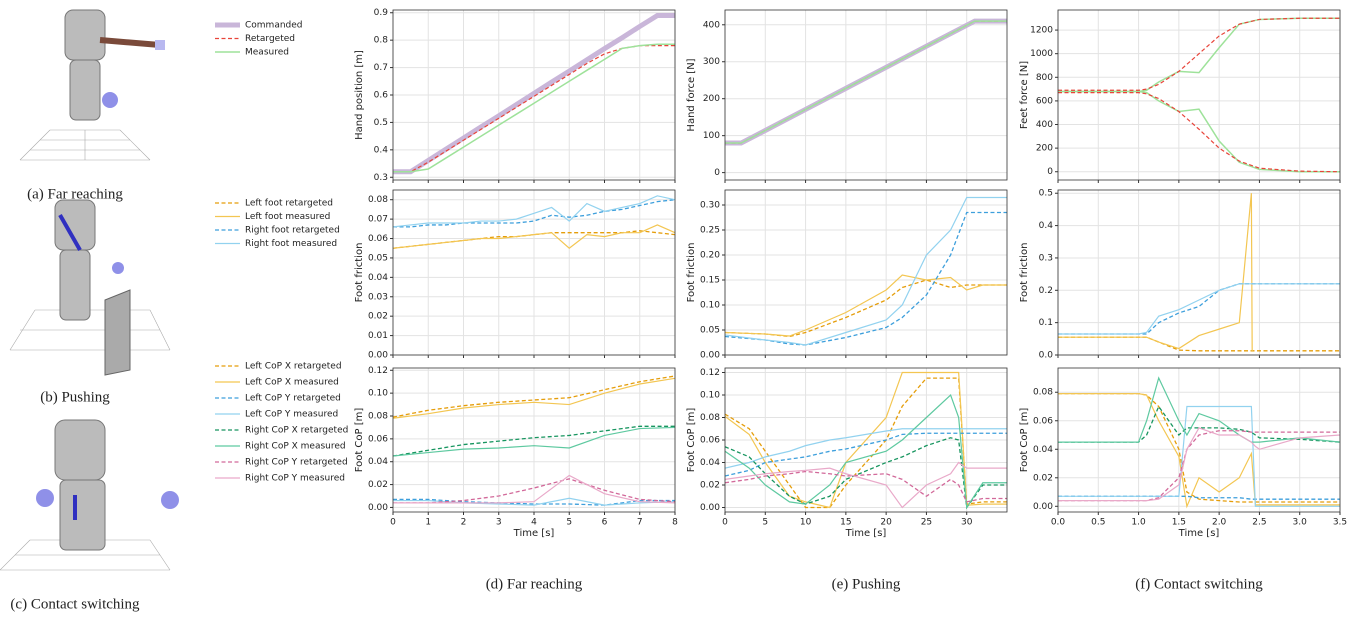  Describe the element at coordinates (710, 281) in the screenshot. I see `y-tick-label: 0.15` at that location.